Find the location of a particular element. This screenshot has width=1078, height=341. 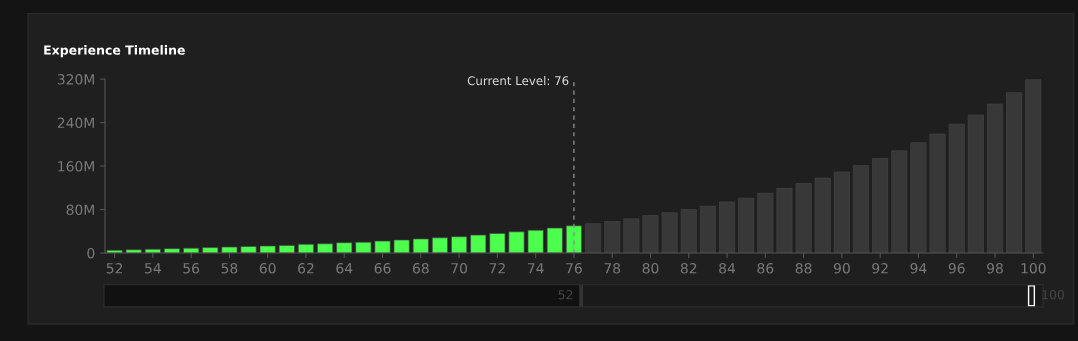

x-tick-label: 76 is located at coordinates (574, 268).